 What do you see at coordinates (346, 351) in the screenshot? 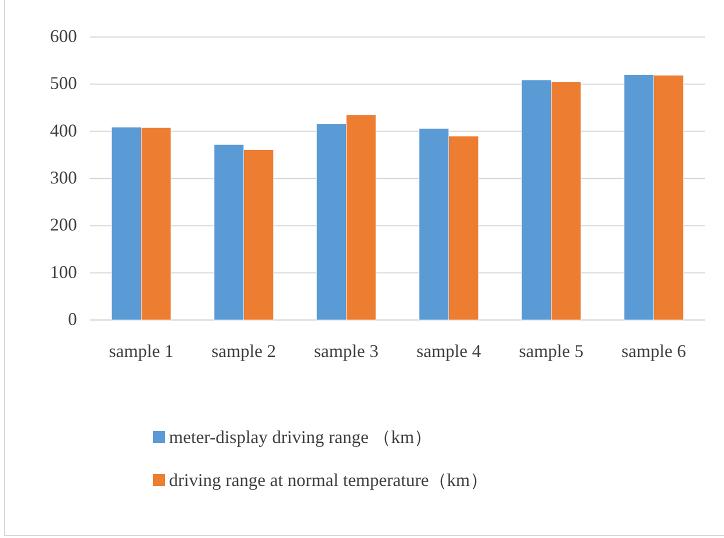
I see `x-tick-label: sample 3` at bounding box center [346, 351].